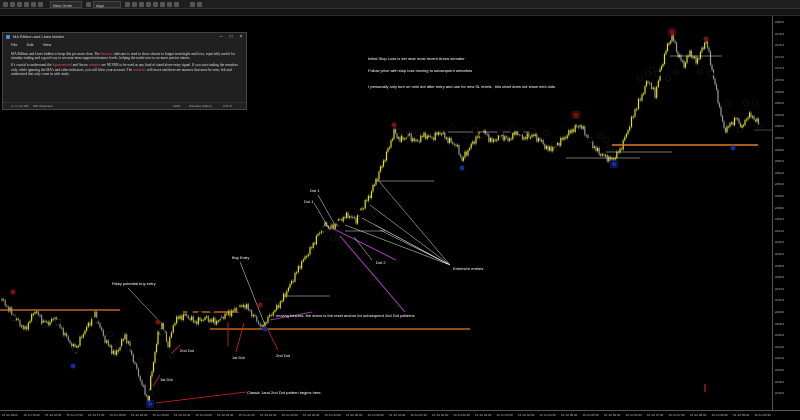 The height and width of the screenshot is (420, 800). Describe the element at coordinates (127, 4) in the screenshot. I see `zoom-in-icon` at that location.